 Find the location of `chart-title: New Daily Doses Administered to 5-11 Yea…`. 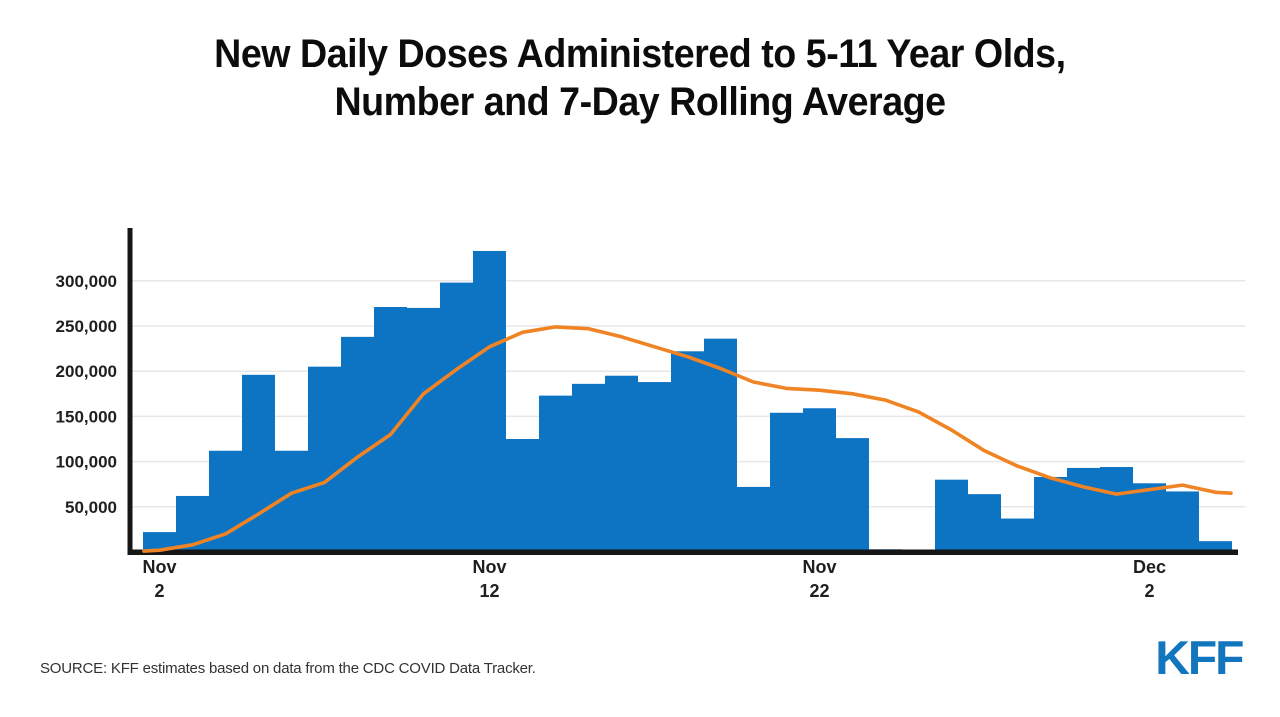

chart-title: New Daily Doses Administered to 5-11 Yea… is located at coordinates (640, 78).